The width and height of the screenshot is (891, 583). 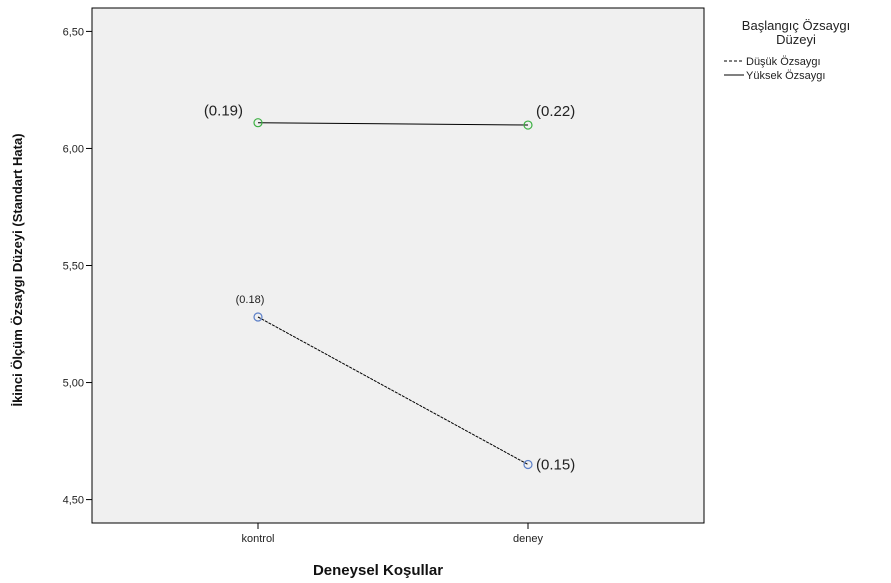 What do you see at coordinates (785, 76) in the screenshot?
I see `legend-label-yuksek: Yüksek Özsaygı` at bounding box center [785, 76].